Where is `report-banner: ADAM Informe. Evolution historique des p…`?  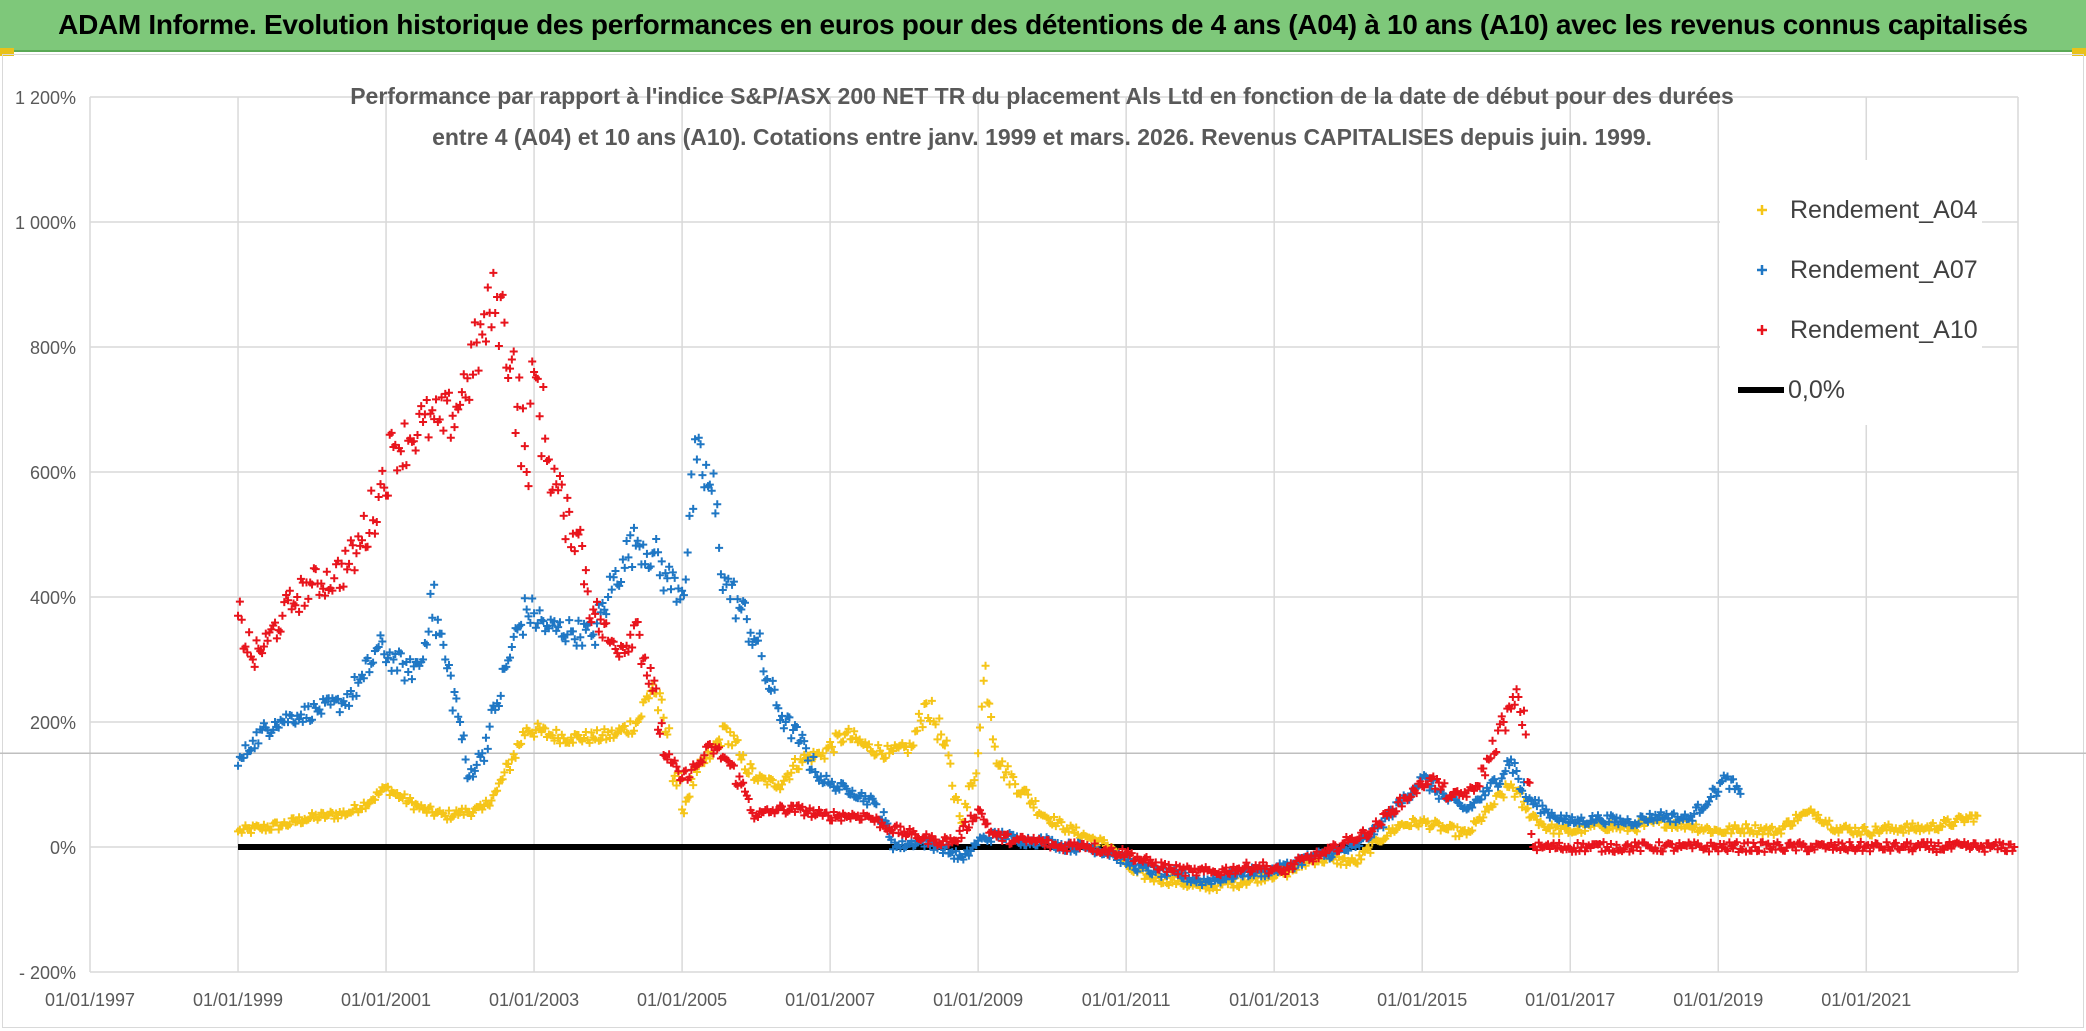 report-banner: ADAM Informe. Evolution historique des p… is located at coordinates (1043, 26).